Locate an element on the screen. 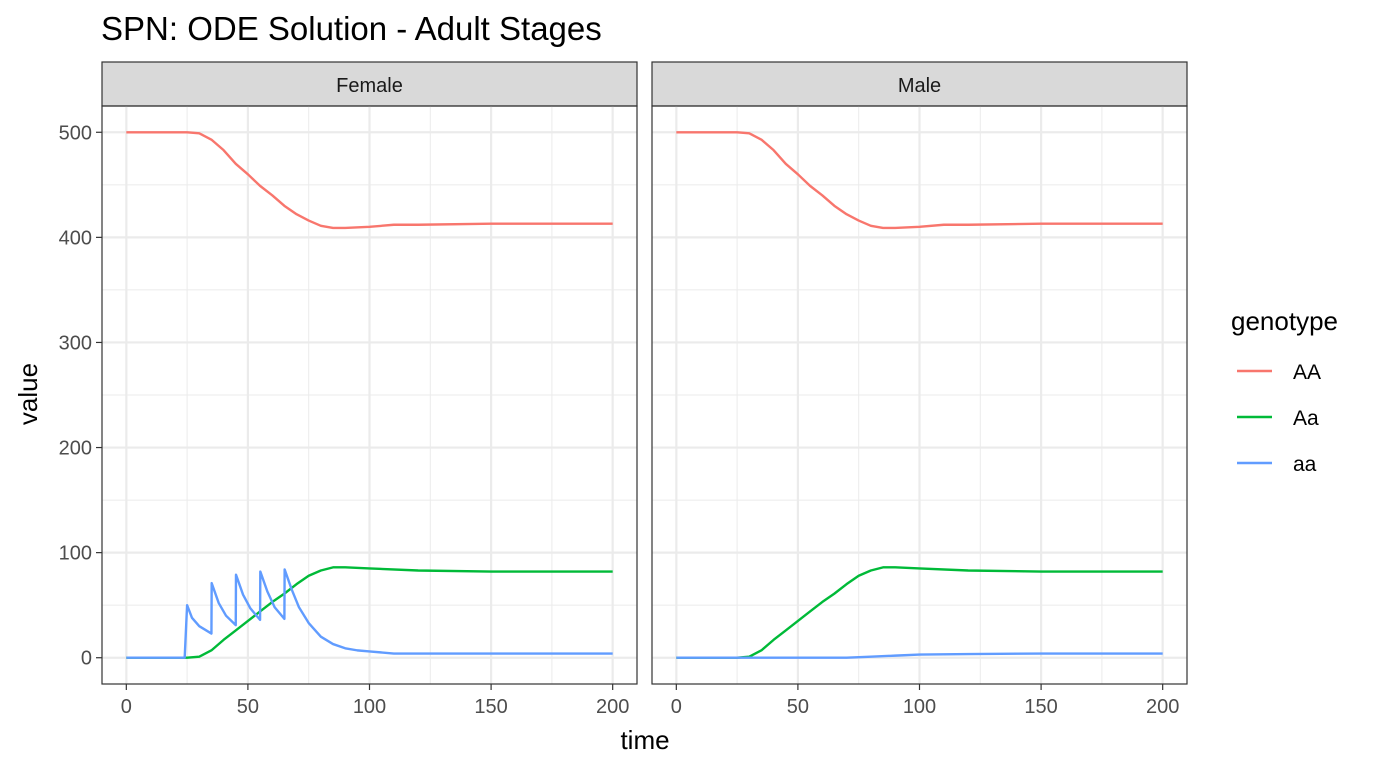 The height and width of the screenshot is (768, 1382). y-tick-label: 400 is located at coordinates (75, 238).